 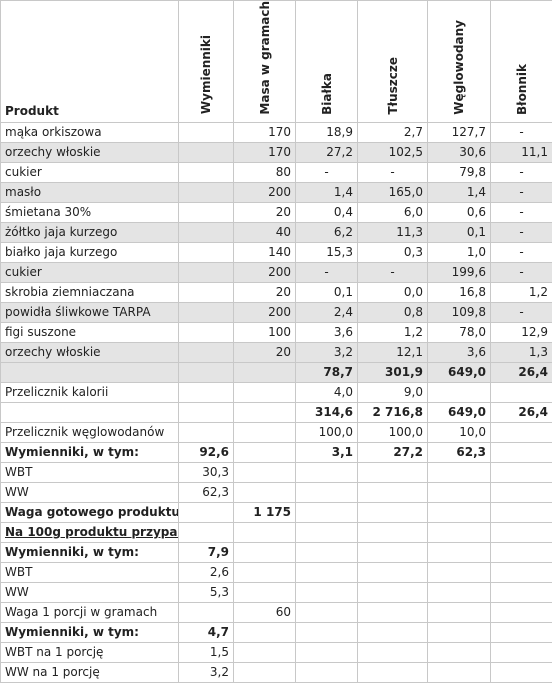 I want to click on column-header: Masa w gramach, so click(x=265, y=62).